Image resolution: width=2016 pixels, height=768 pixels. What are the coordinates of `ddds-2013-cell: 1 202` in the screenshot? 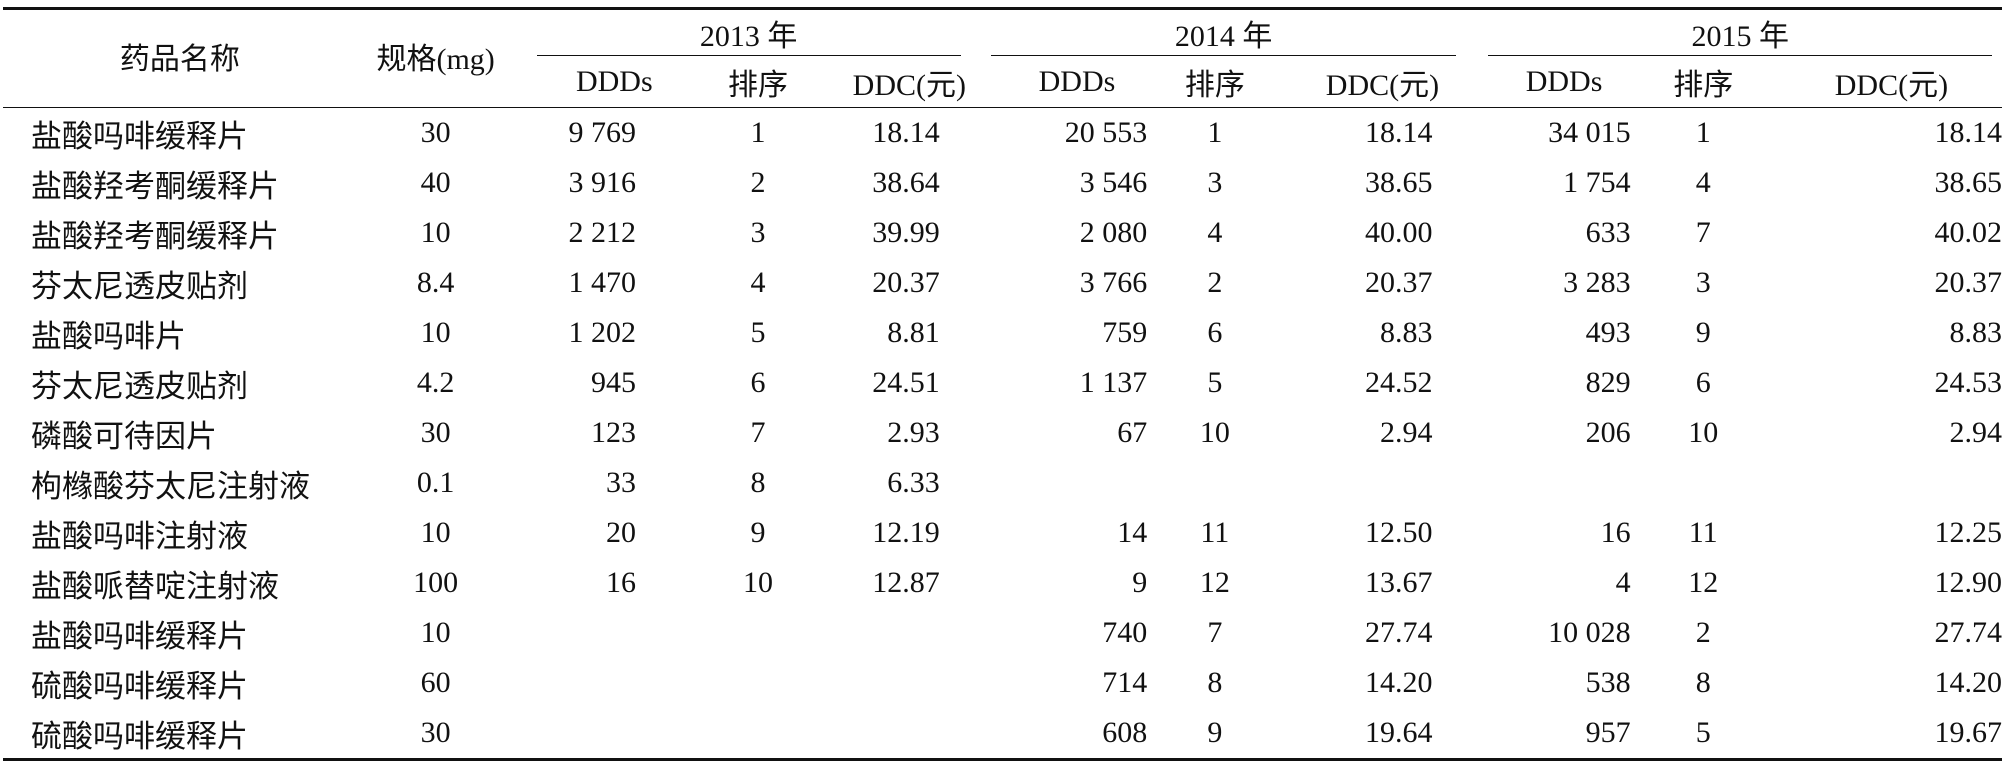 It's located at (602, 332).